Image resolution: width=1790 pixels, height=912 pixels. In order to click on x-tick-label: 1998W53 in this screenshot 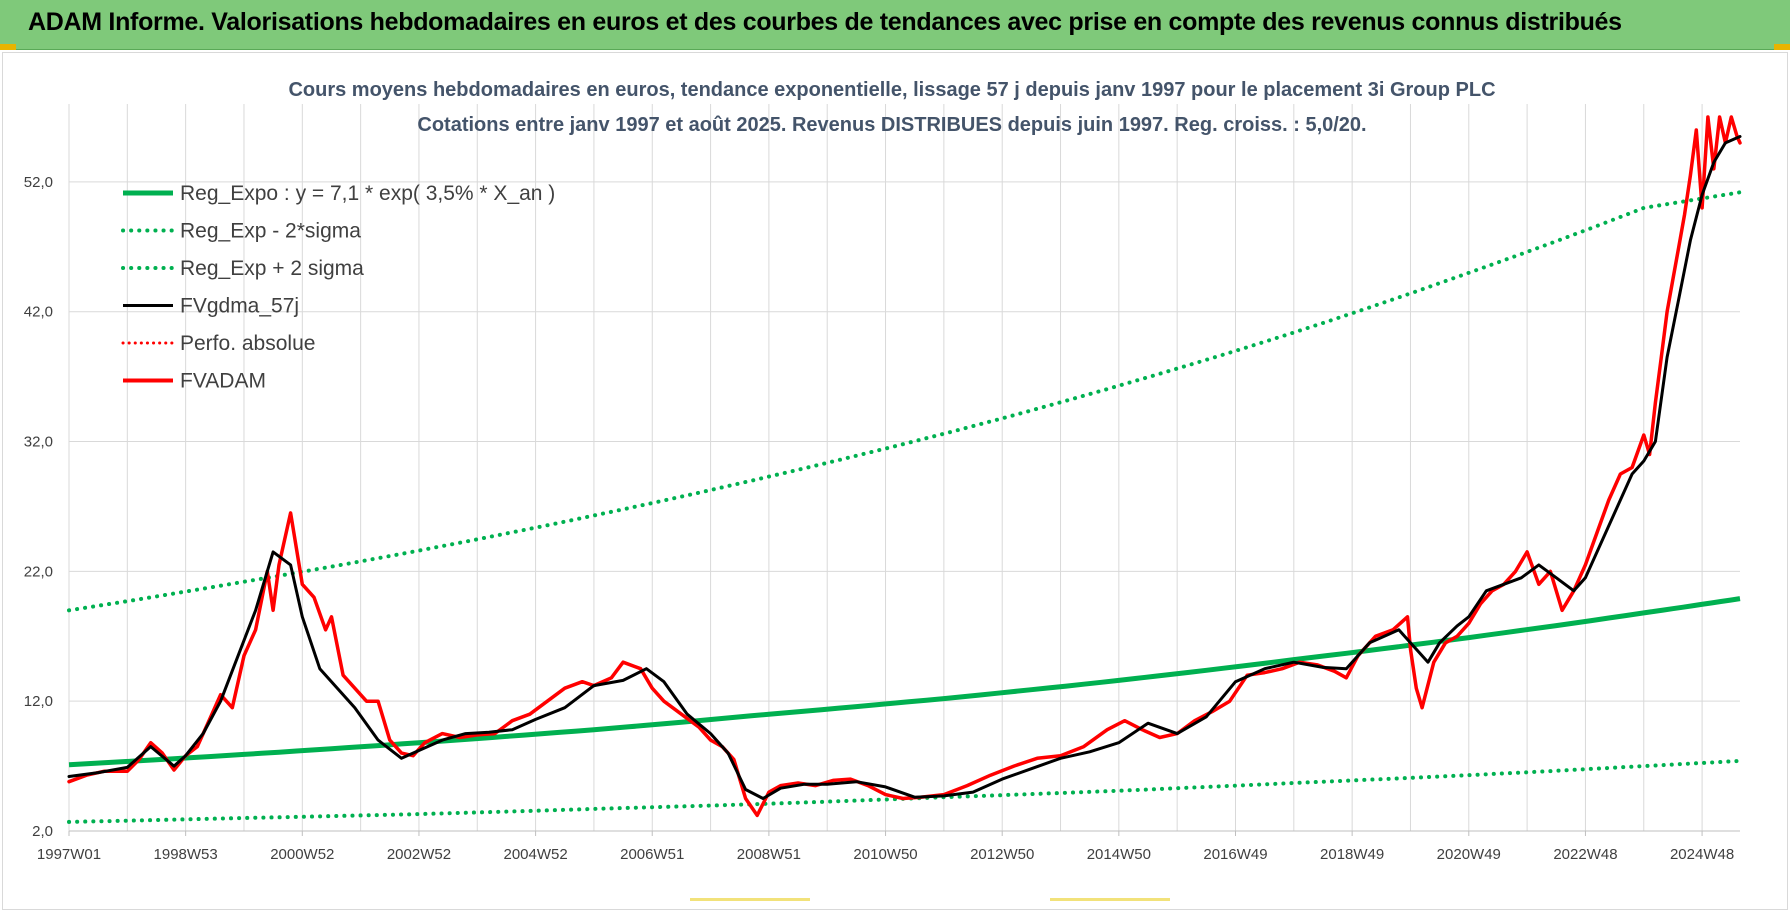, I will do `click(186, 854)`.